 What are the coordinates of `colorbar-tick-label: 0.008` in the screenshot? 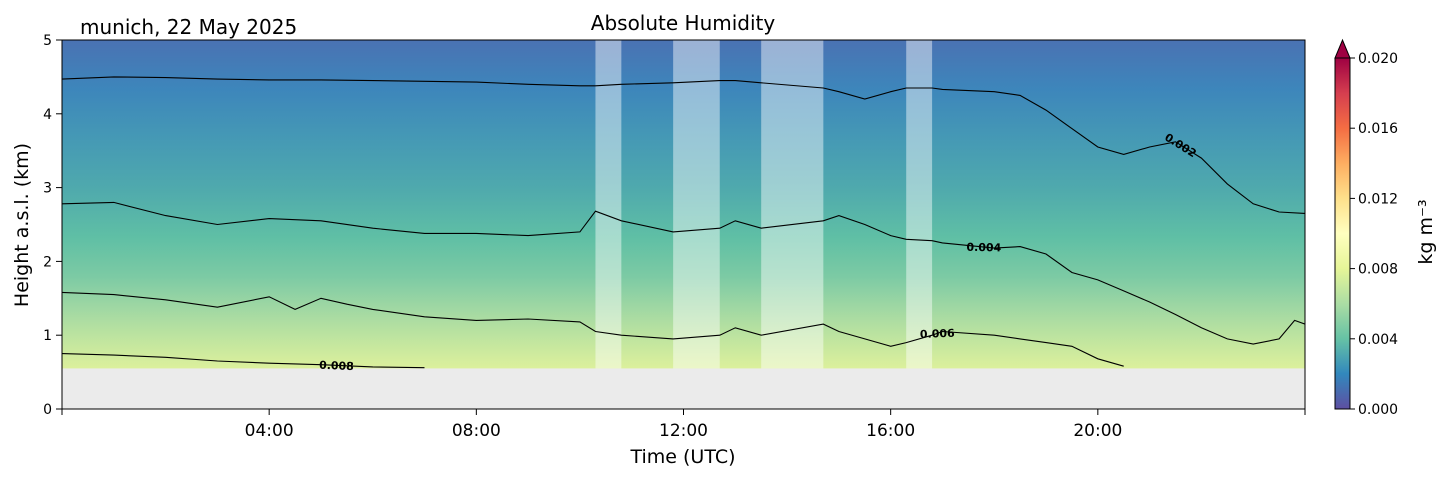 It's located at (1378, 270).